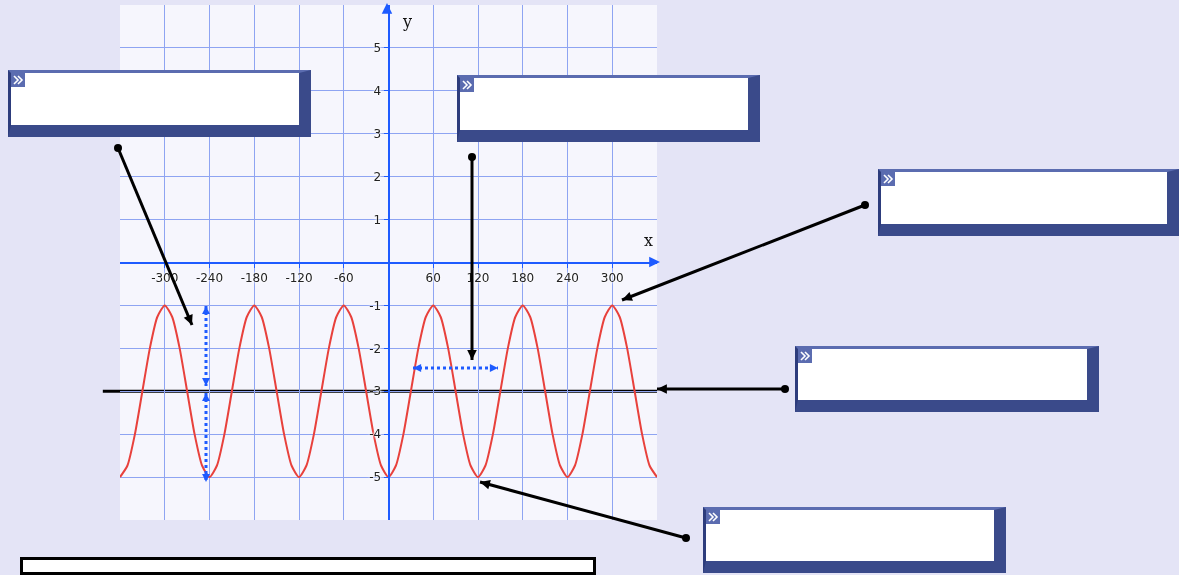  Describe the element at coordinates (375, 305) in the screenshot. I see `y-tick-label: -1` at that location.